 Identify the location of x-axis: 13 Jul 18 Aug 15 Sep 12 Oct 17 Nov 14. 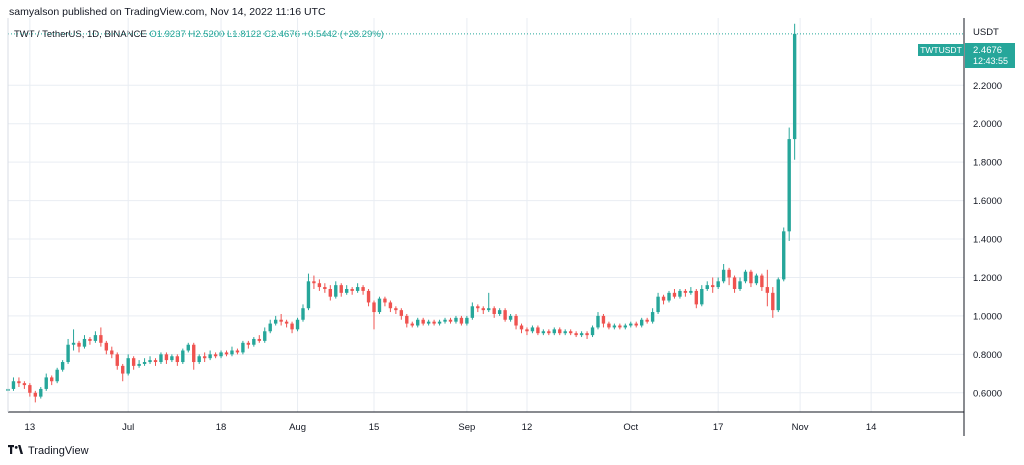
(451, 427).